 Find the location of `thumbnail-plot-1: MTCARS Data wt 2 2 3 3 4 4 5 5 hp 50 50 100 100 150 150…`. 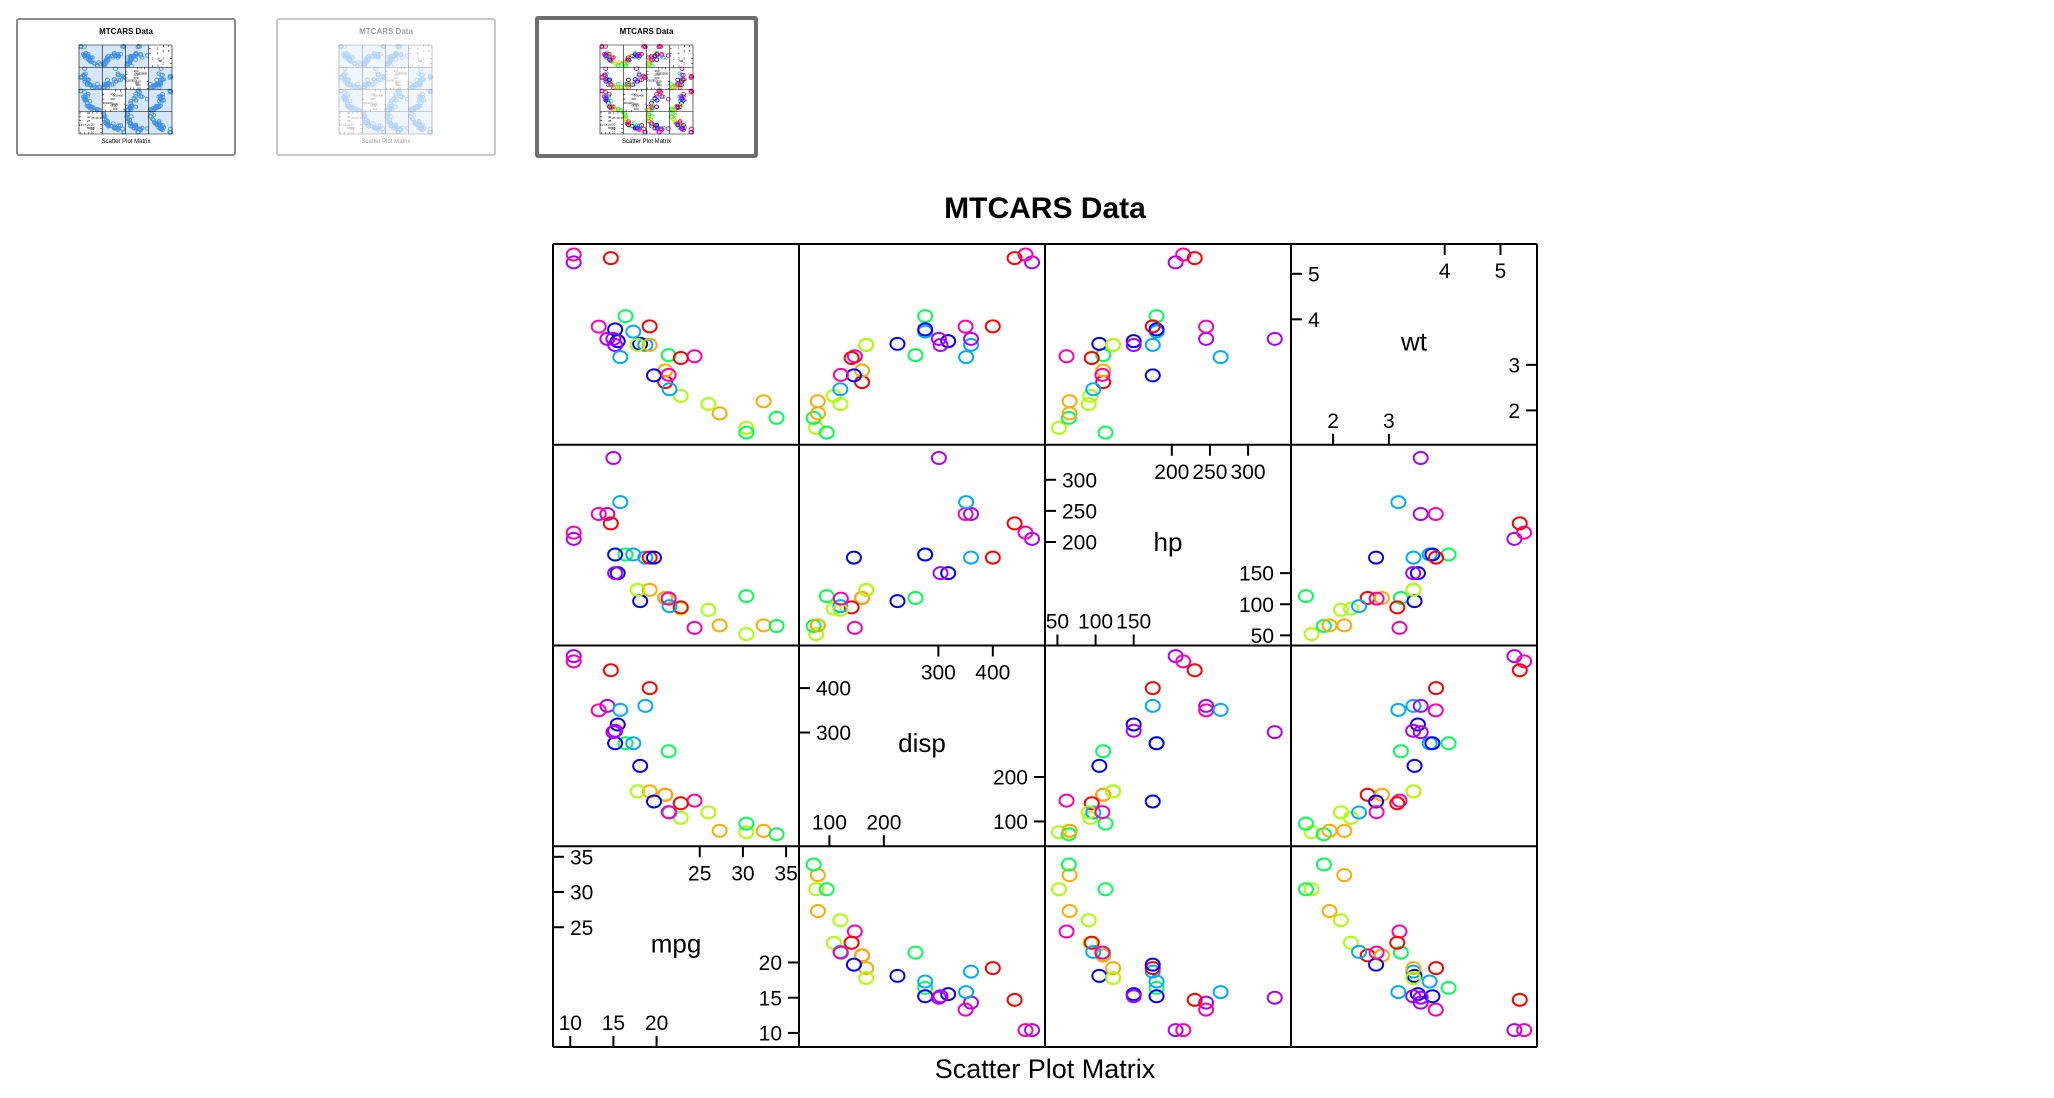

thumbnail-plot-1: MTCARS Data wt 2 2 3 3 4 4 5 5 hp 50 50 100 100 150 150… is located at coordinates (126, 87).